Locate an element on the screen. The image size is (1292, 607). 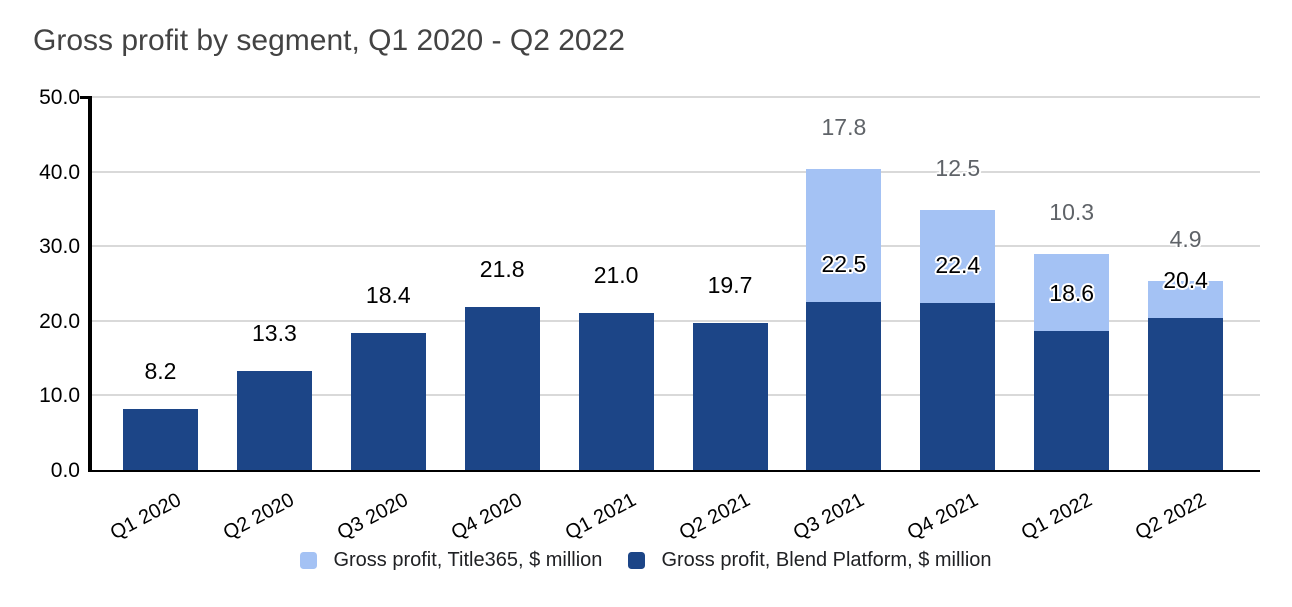
y-axis-tick-label: 50.0 is located at coordinates (59, 97).